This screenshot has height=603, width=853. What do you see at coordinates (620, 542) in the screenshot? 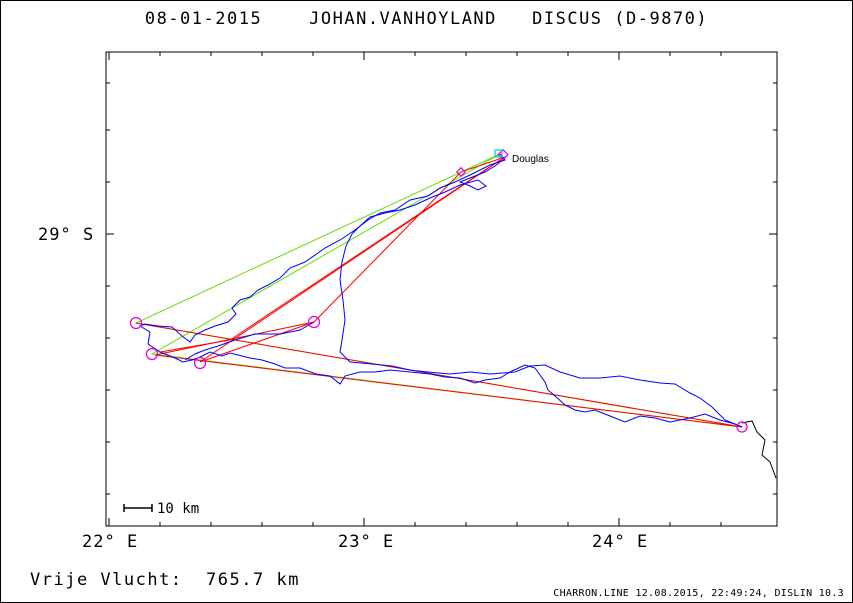
I see `longitude-label-24: 24° E` at bounding box center [620, 542].